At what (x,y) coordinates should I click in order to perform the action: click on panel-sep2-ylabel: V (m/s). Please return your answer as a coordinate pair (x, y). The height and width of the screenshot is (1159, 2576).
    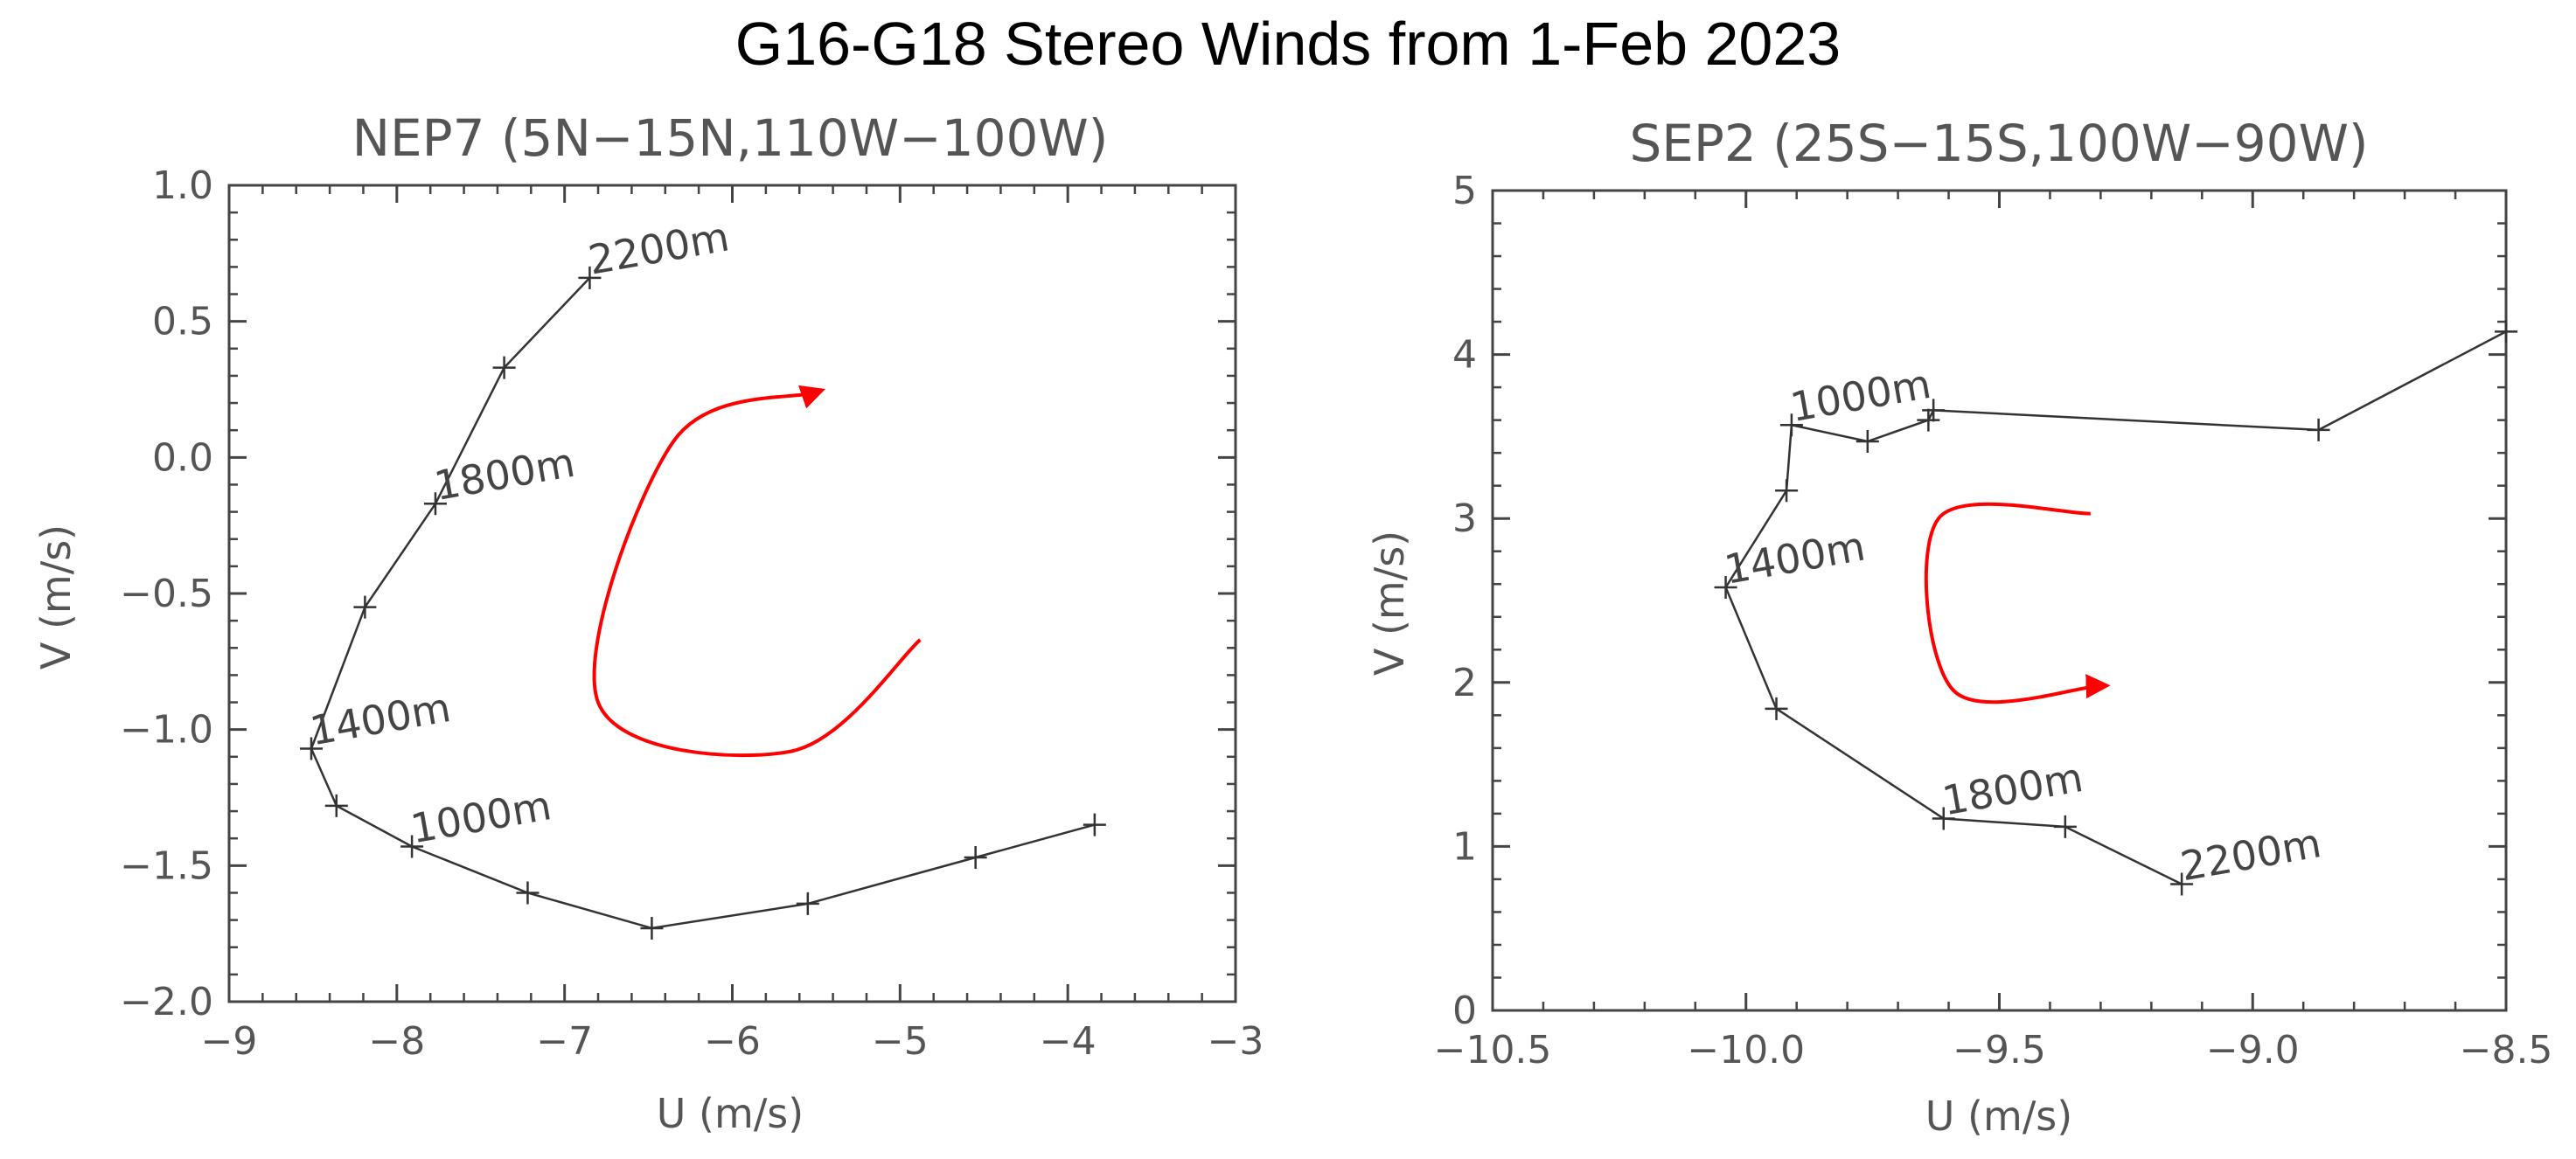
    Looking at the image, I should click on (1389, 604).